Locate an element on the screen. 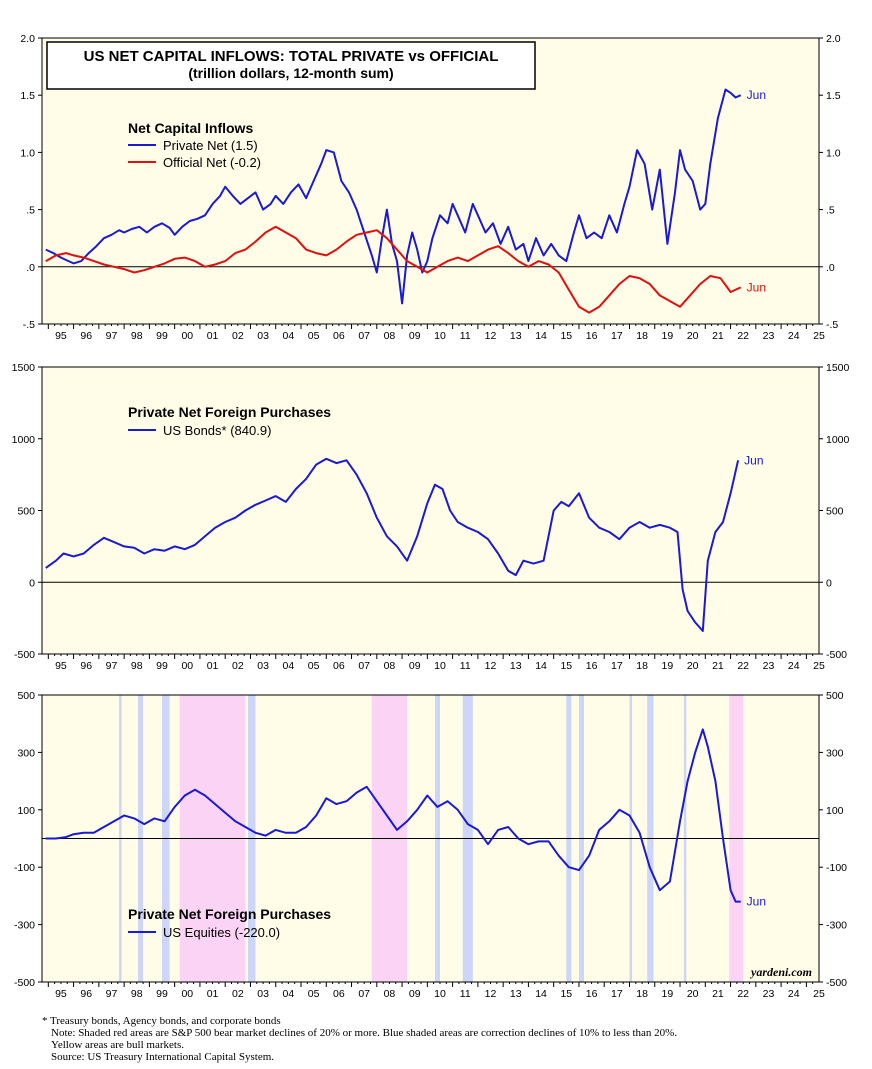 The image size is (872, 1069). xtick-label: 16 is located at coordinates (592, 666).